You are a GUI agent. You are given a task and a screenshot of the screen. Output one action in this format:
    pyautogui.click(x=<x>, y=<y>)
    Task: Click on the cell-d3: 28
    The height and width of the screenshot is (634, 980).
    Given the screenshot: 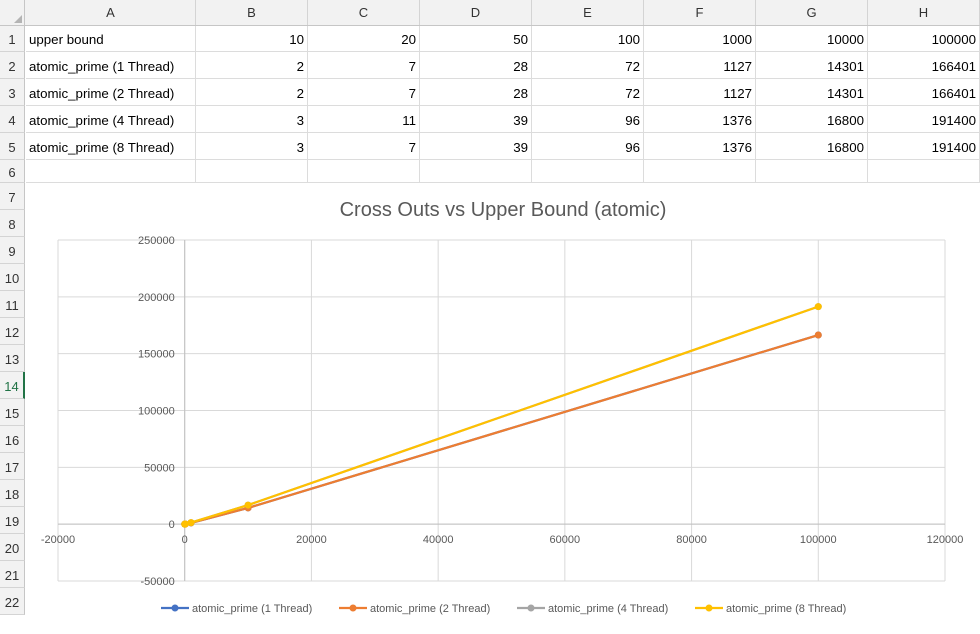 What is the action you would take?
    pyautogui.click(x=476, y=92)
    